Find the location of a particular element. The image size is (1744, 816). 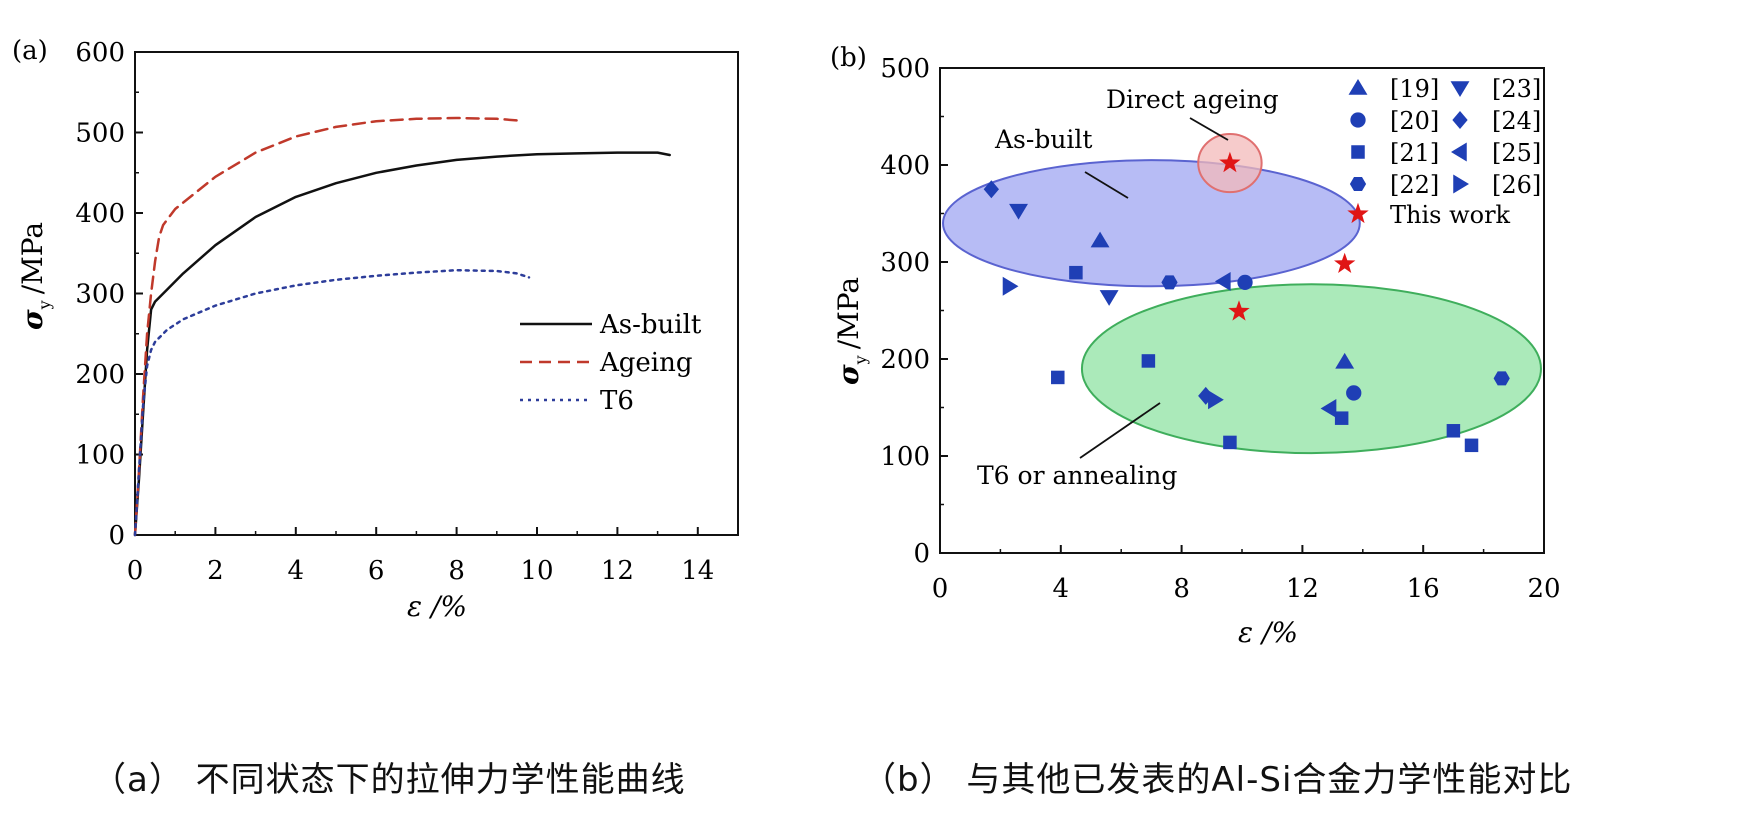

x-tick-label: 14 is located at coordinates (697, 571).